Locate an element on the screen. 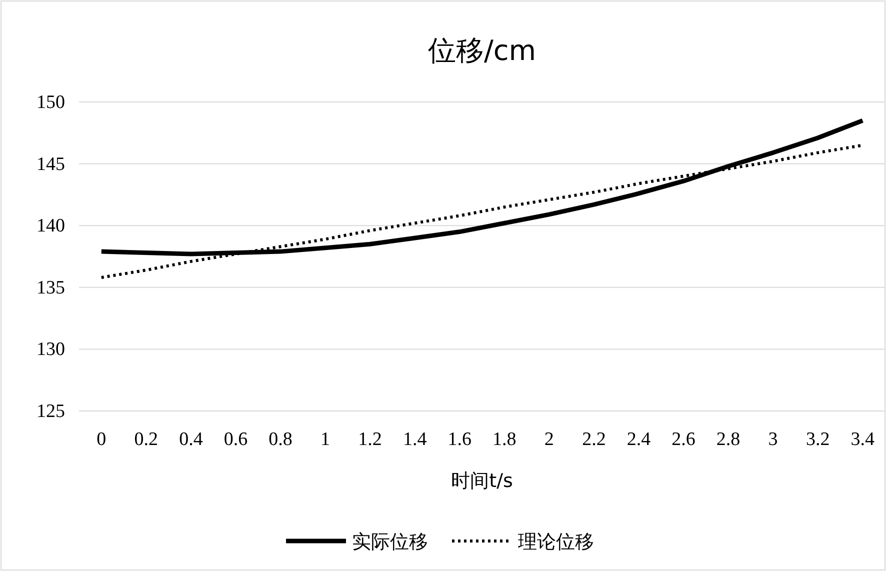  y-tick-label: 135 is located at coordinates (50, 287).